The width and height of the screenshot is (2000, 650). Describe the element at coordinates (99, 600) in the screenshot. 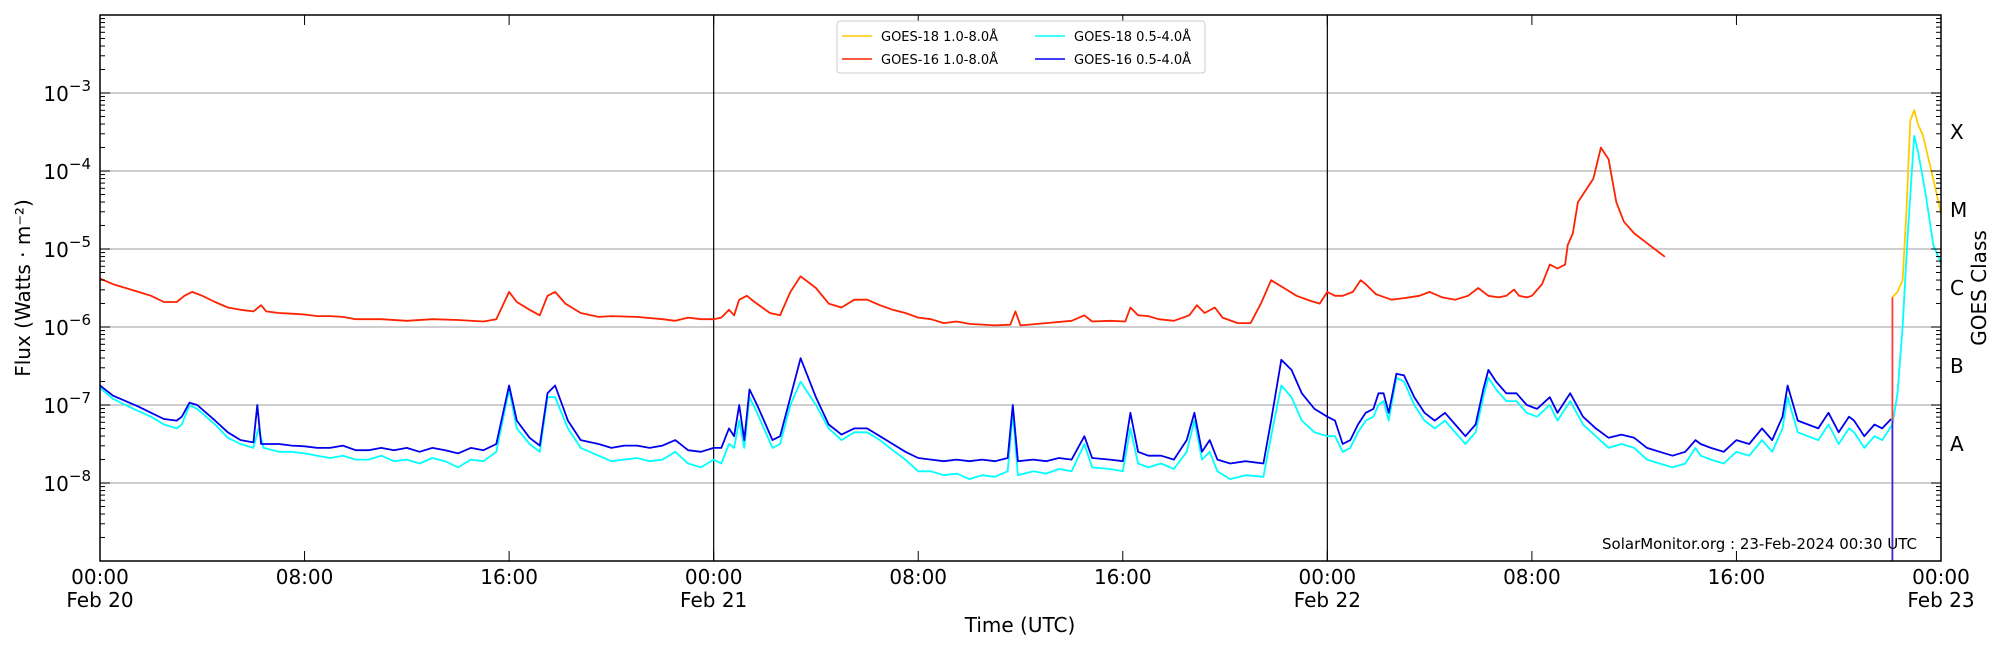

I see `x-tick-date-label: Feb 20` at that location.